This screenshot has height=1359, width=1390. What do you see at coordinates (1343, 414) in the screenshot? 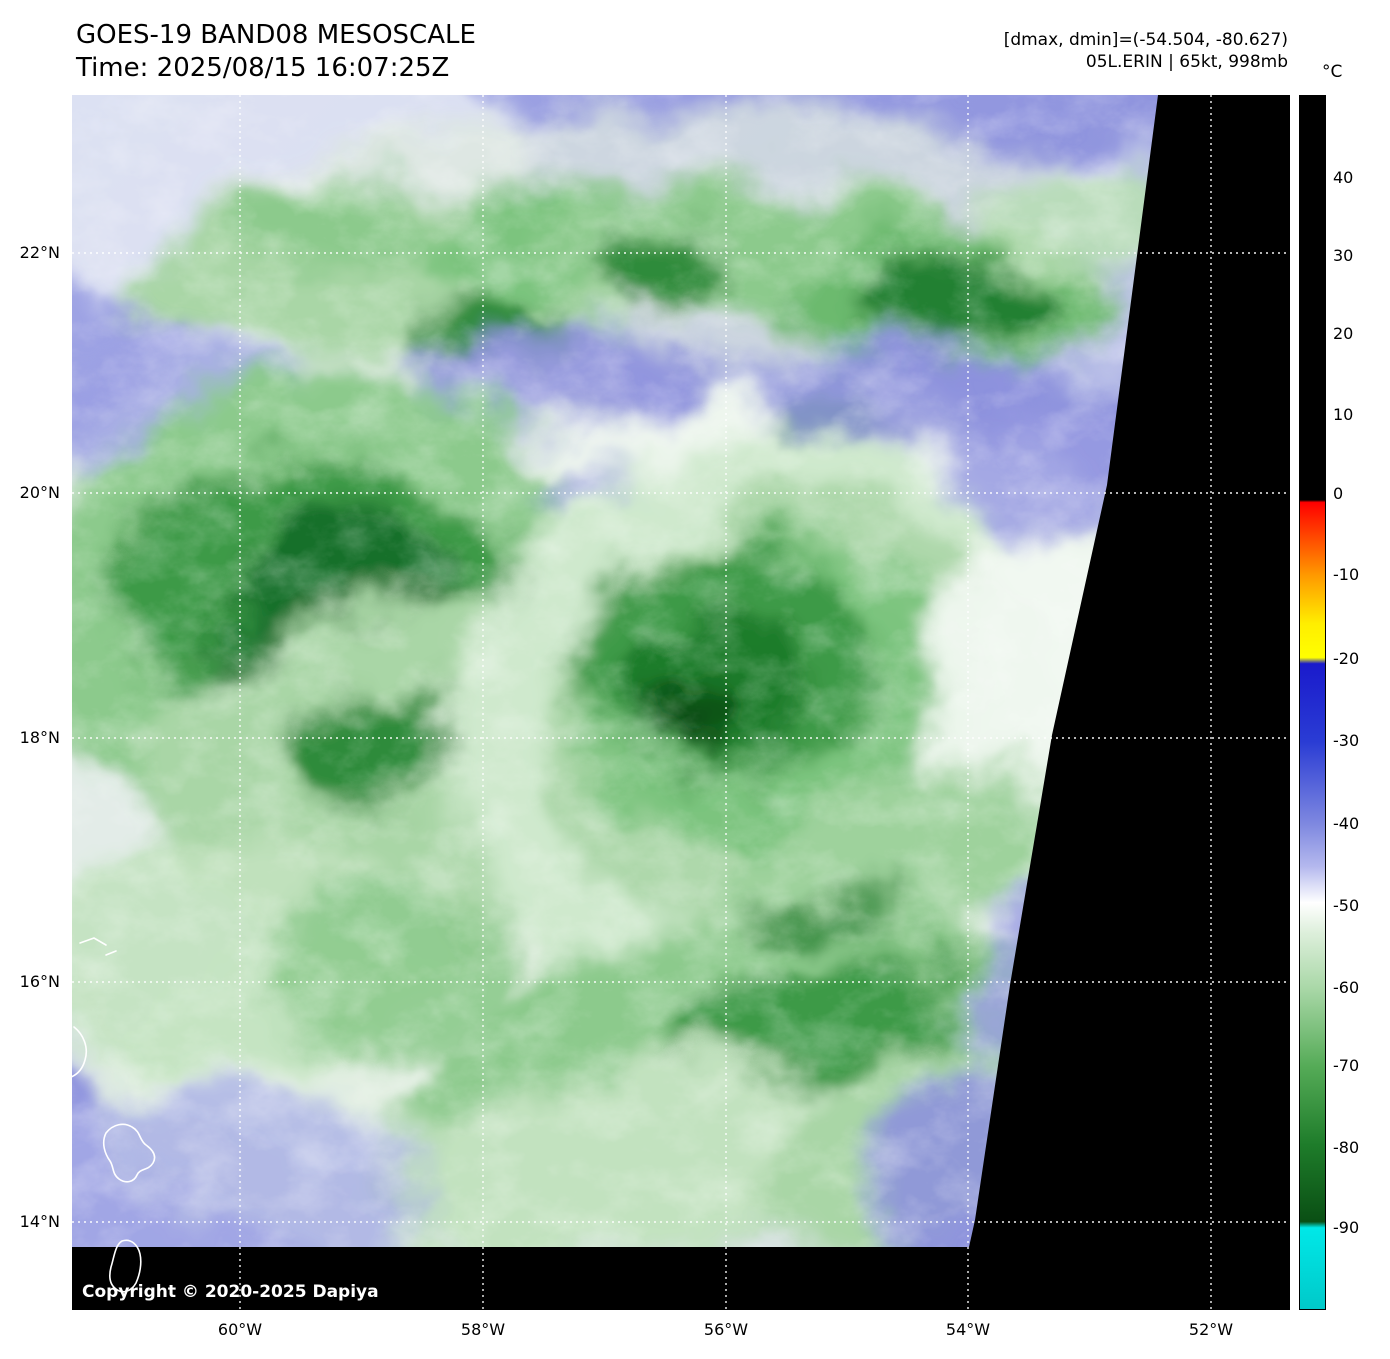
I see `colorbar-tick: 10` at bounding box center [1343, 414].